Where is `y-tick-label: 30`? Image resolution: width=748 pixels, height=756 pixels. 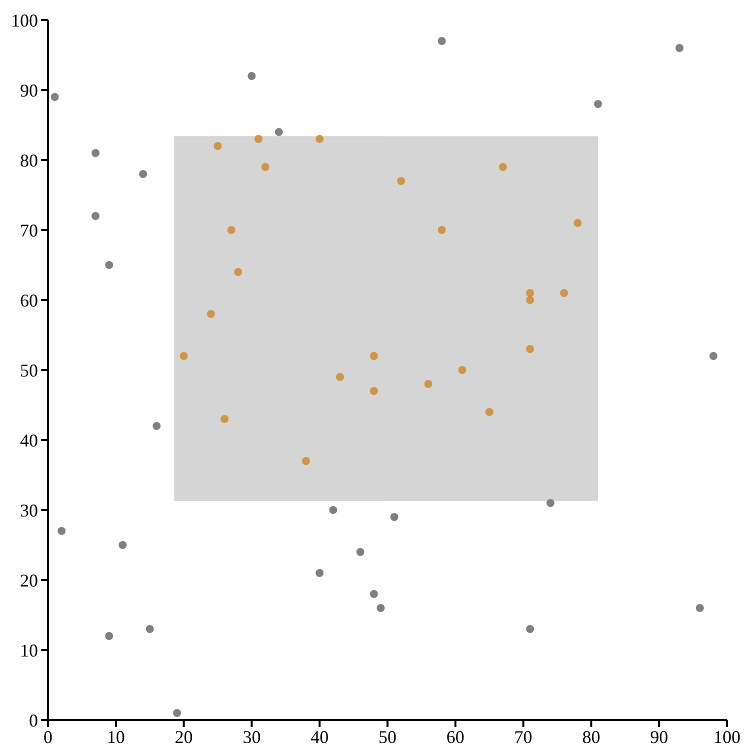 y-tick-label: 30 is located at coordinates (29, 510).